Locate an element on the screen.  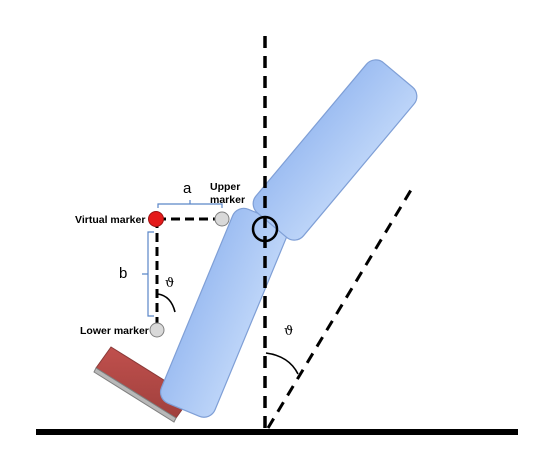
theta-label-small: ϑ is located at coordinates (169, 283).